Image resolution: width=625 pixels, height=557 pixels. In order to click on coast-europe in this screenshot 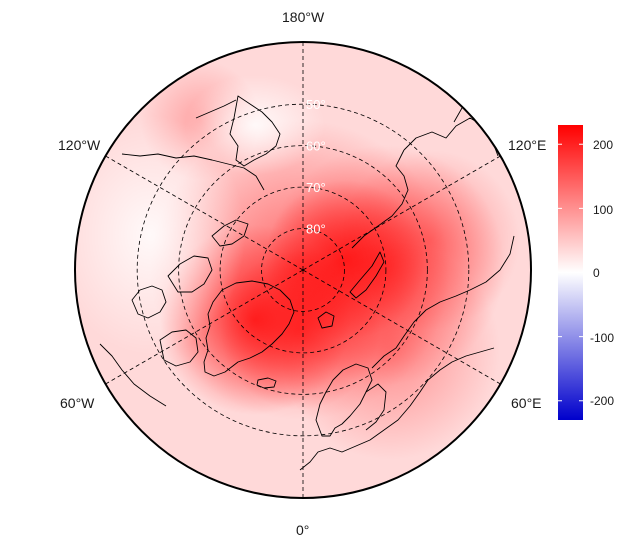, I will do `click(397, 409)`.